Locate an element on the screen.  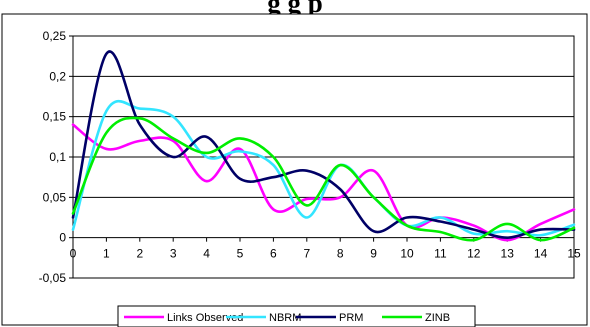
x-tick-label: 10 is located at coordinates (407, 254).